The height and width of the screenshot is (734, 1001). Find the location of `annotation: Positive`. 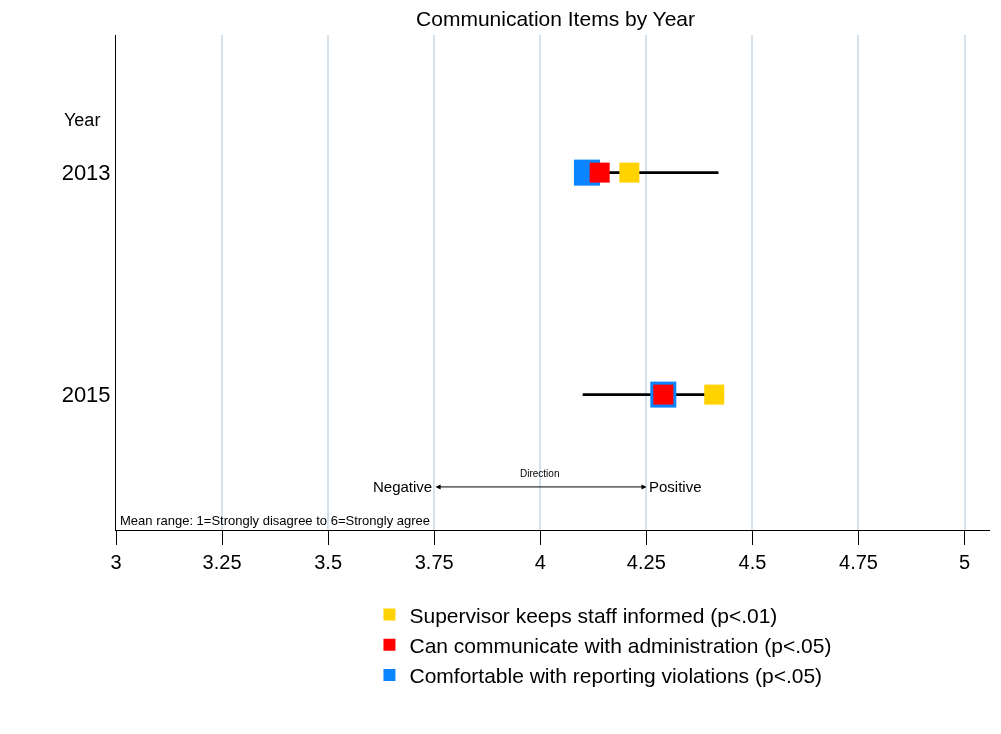

annotation: Positive is located at coordinates (675, 486).